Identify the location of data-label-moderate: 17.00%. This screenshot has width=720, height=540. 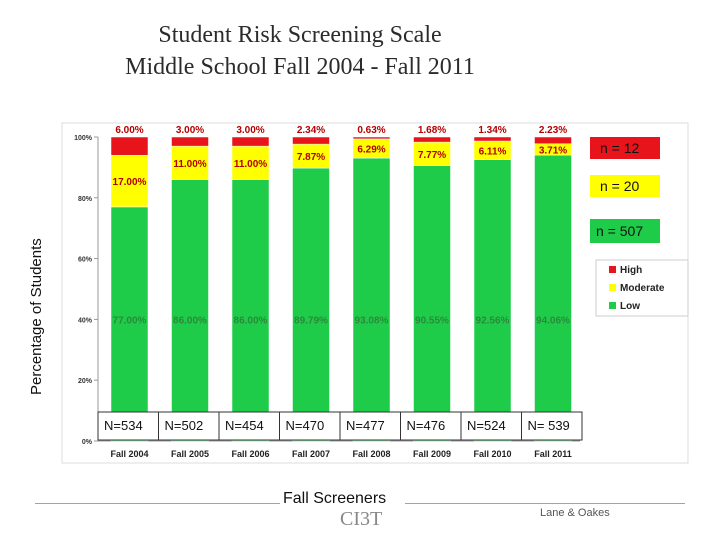
(130, 182).